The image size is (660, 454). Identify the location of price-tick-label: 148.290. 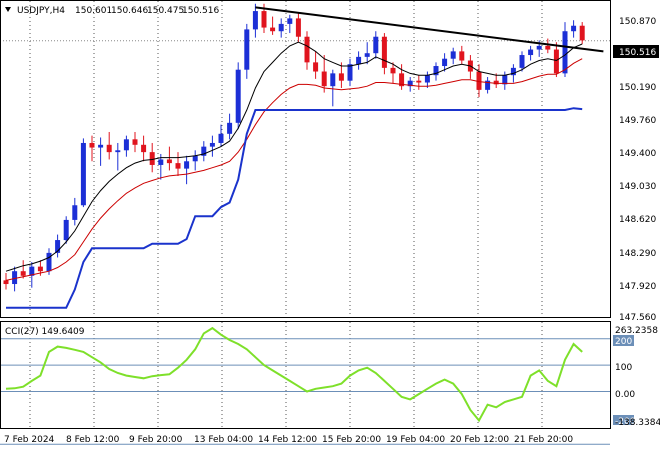
(637, 254).